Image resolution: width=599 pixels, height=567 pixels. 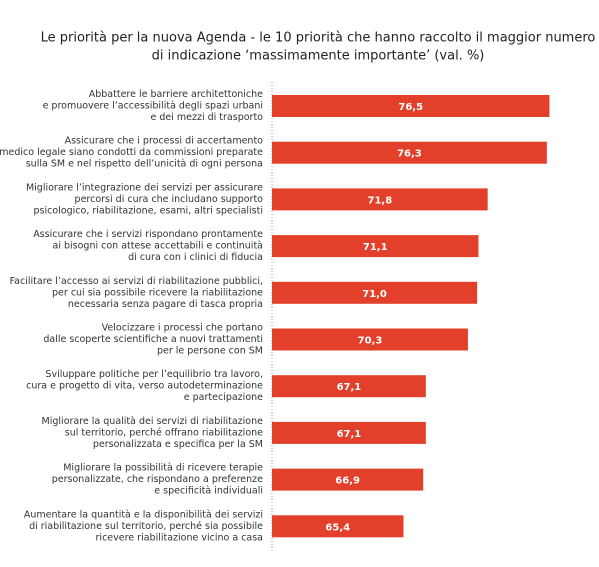 I want to click on category-label: necessaria senza pagare di tasca propria, so click(x=165, y=304).